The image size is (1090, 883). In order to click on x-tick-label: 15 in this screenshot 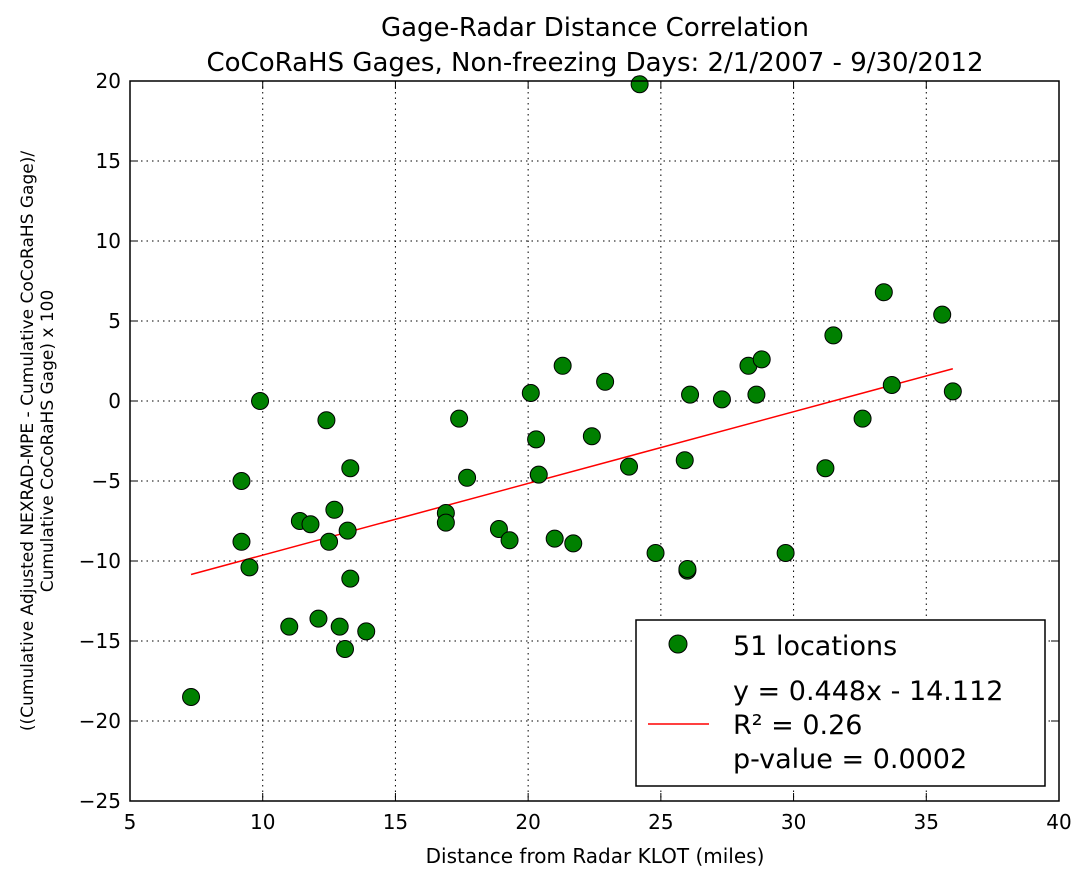, I will do `click(395, 822)`.